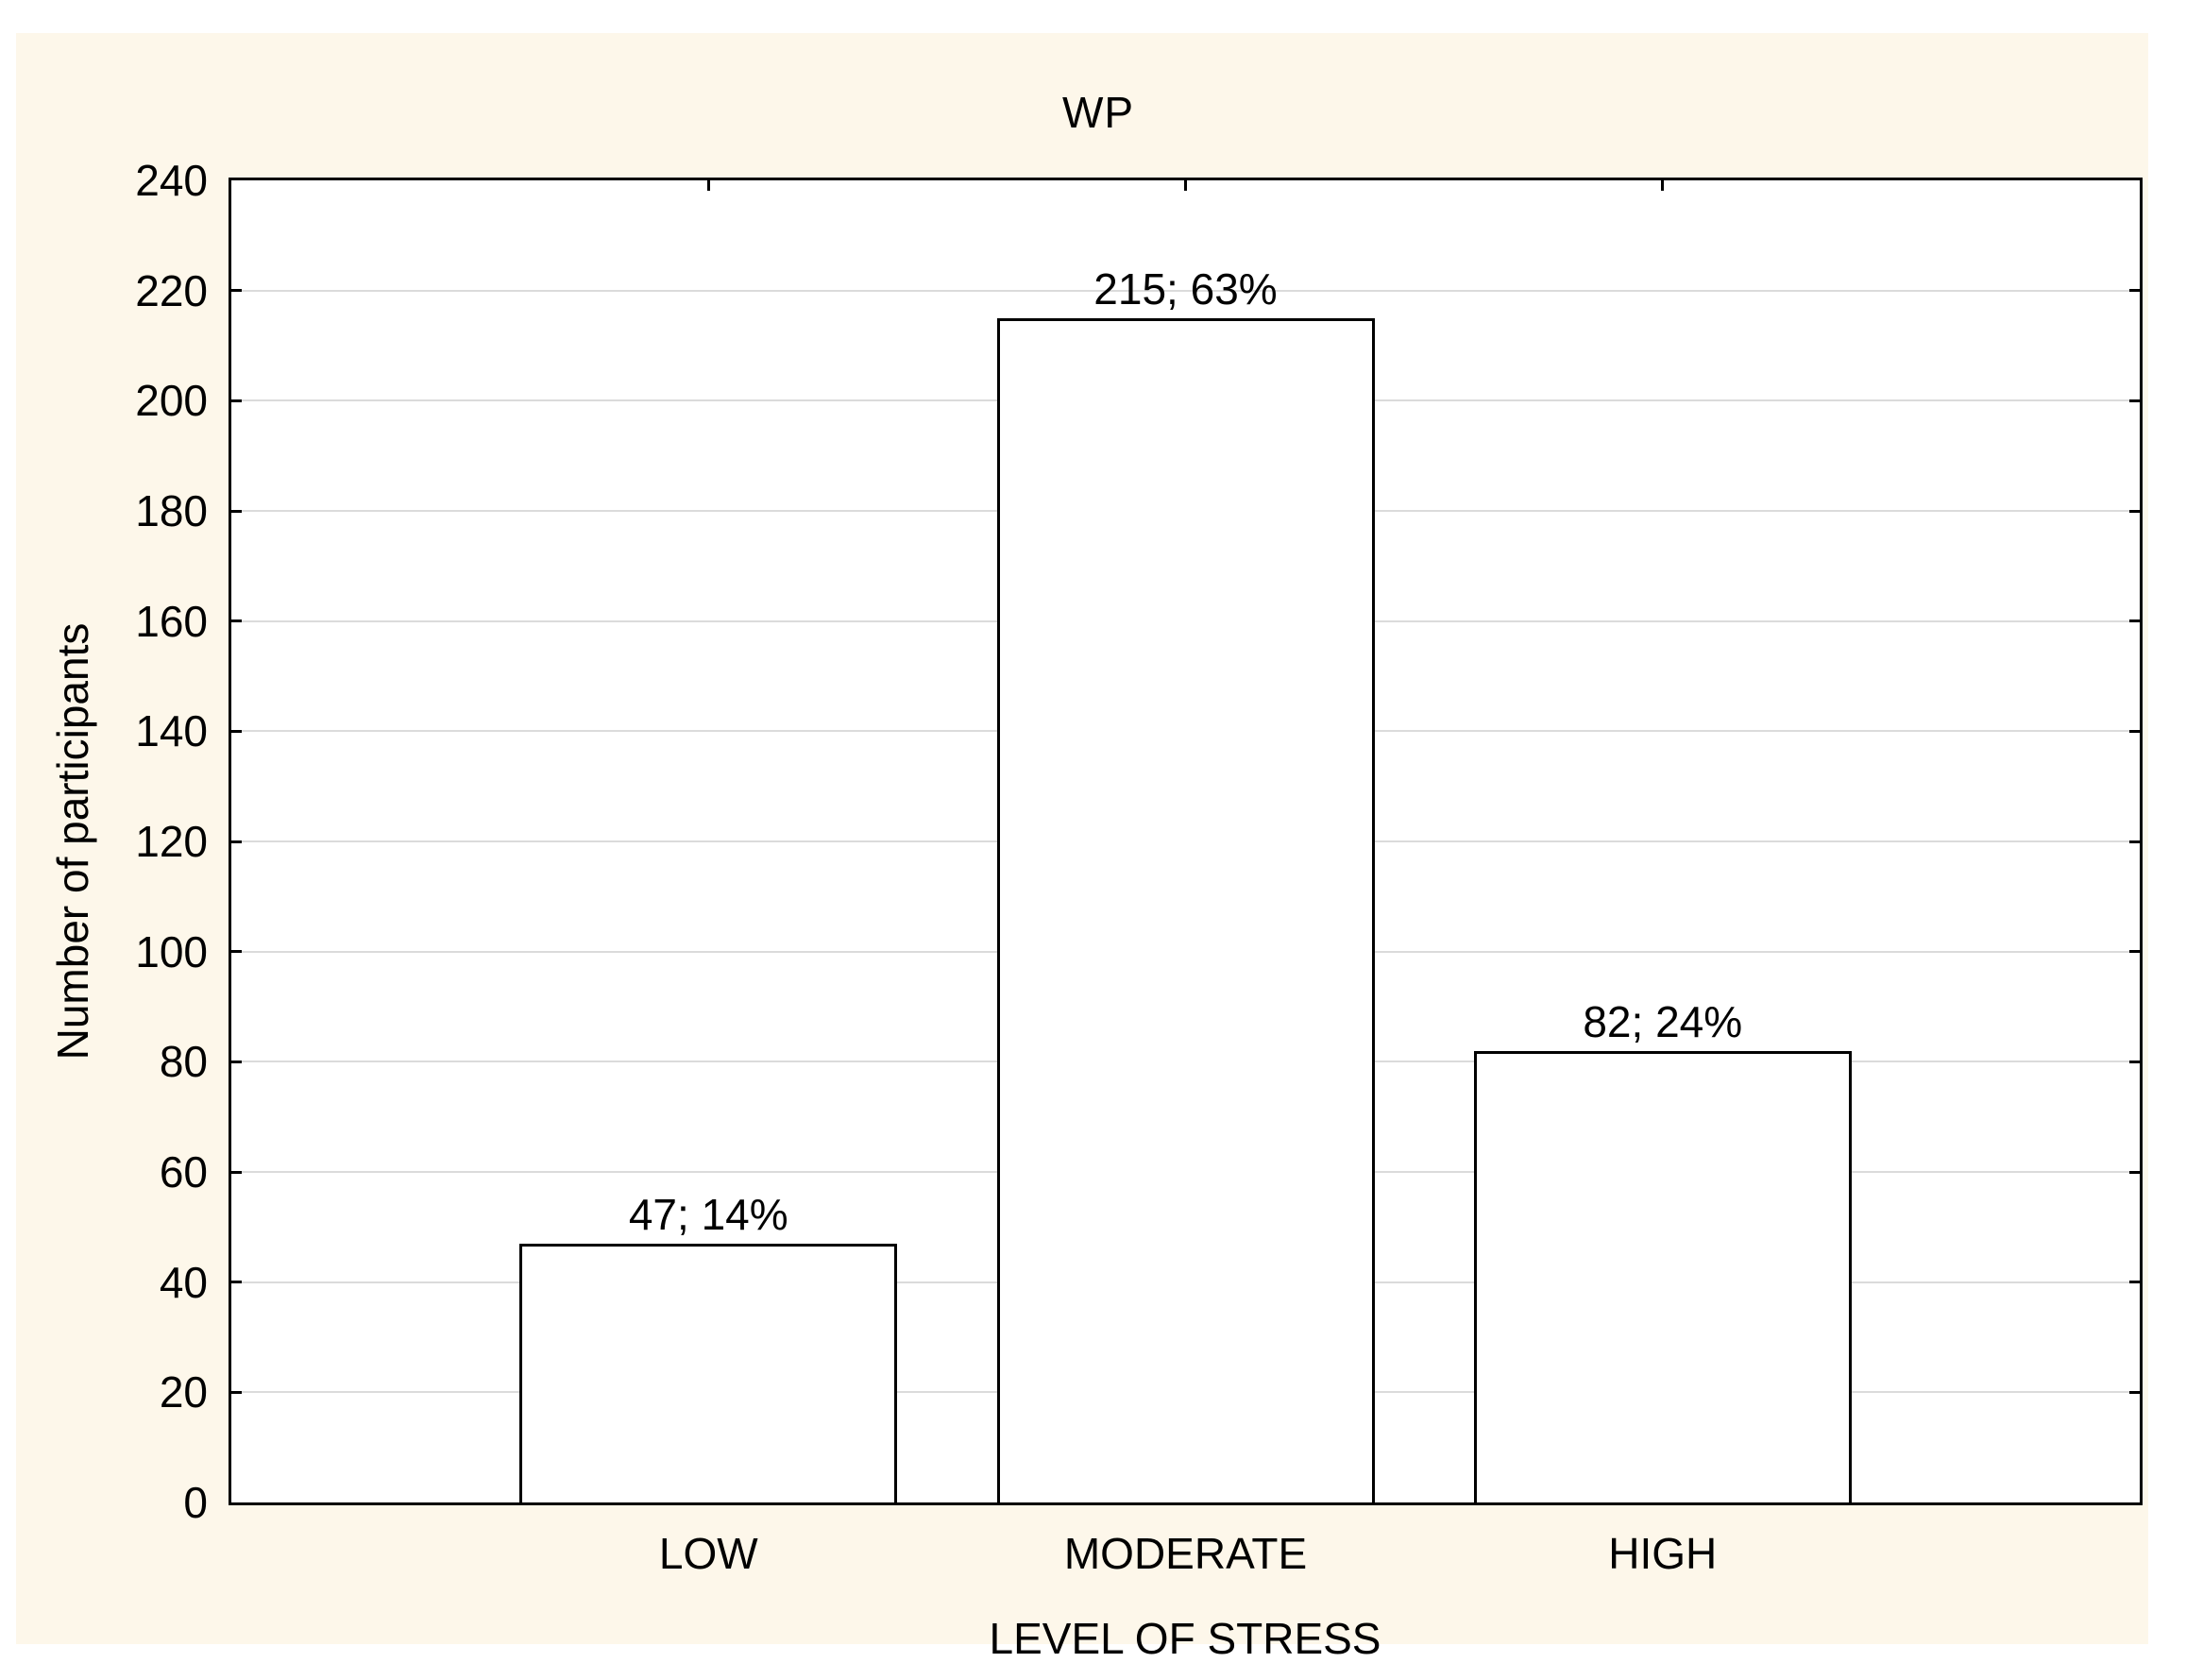 Image resolution: width=2186 pixels, height=1680 pixels. What do you see at coordinates (171, 401) in the screenshot?
I see `y-tick-label: 200` at bounding box center [171, 401].